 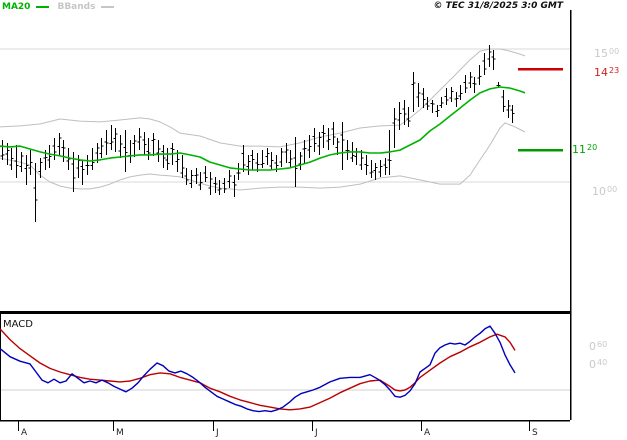 I want to click on macd-axis-label: 040, so click(x=598, y=364).